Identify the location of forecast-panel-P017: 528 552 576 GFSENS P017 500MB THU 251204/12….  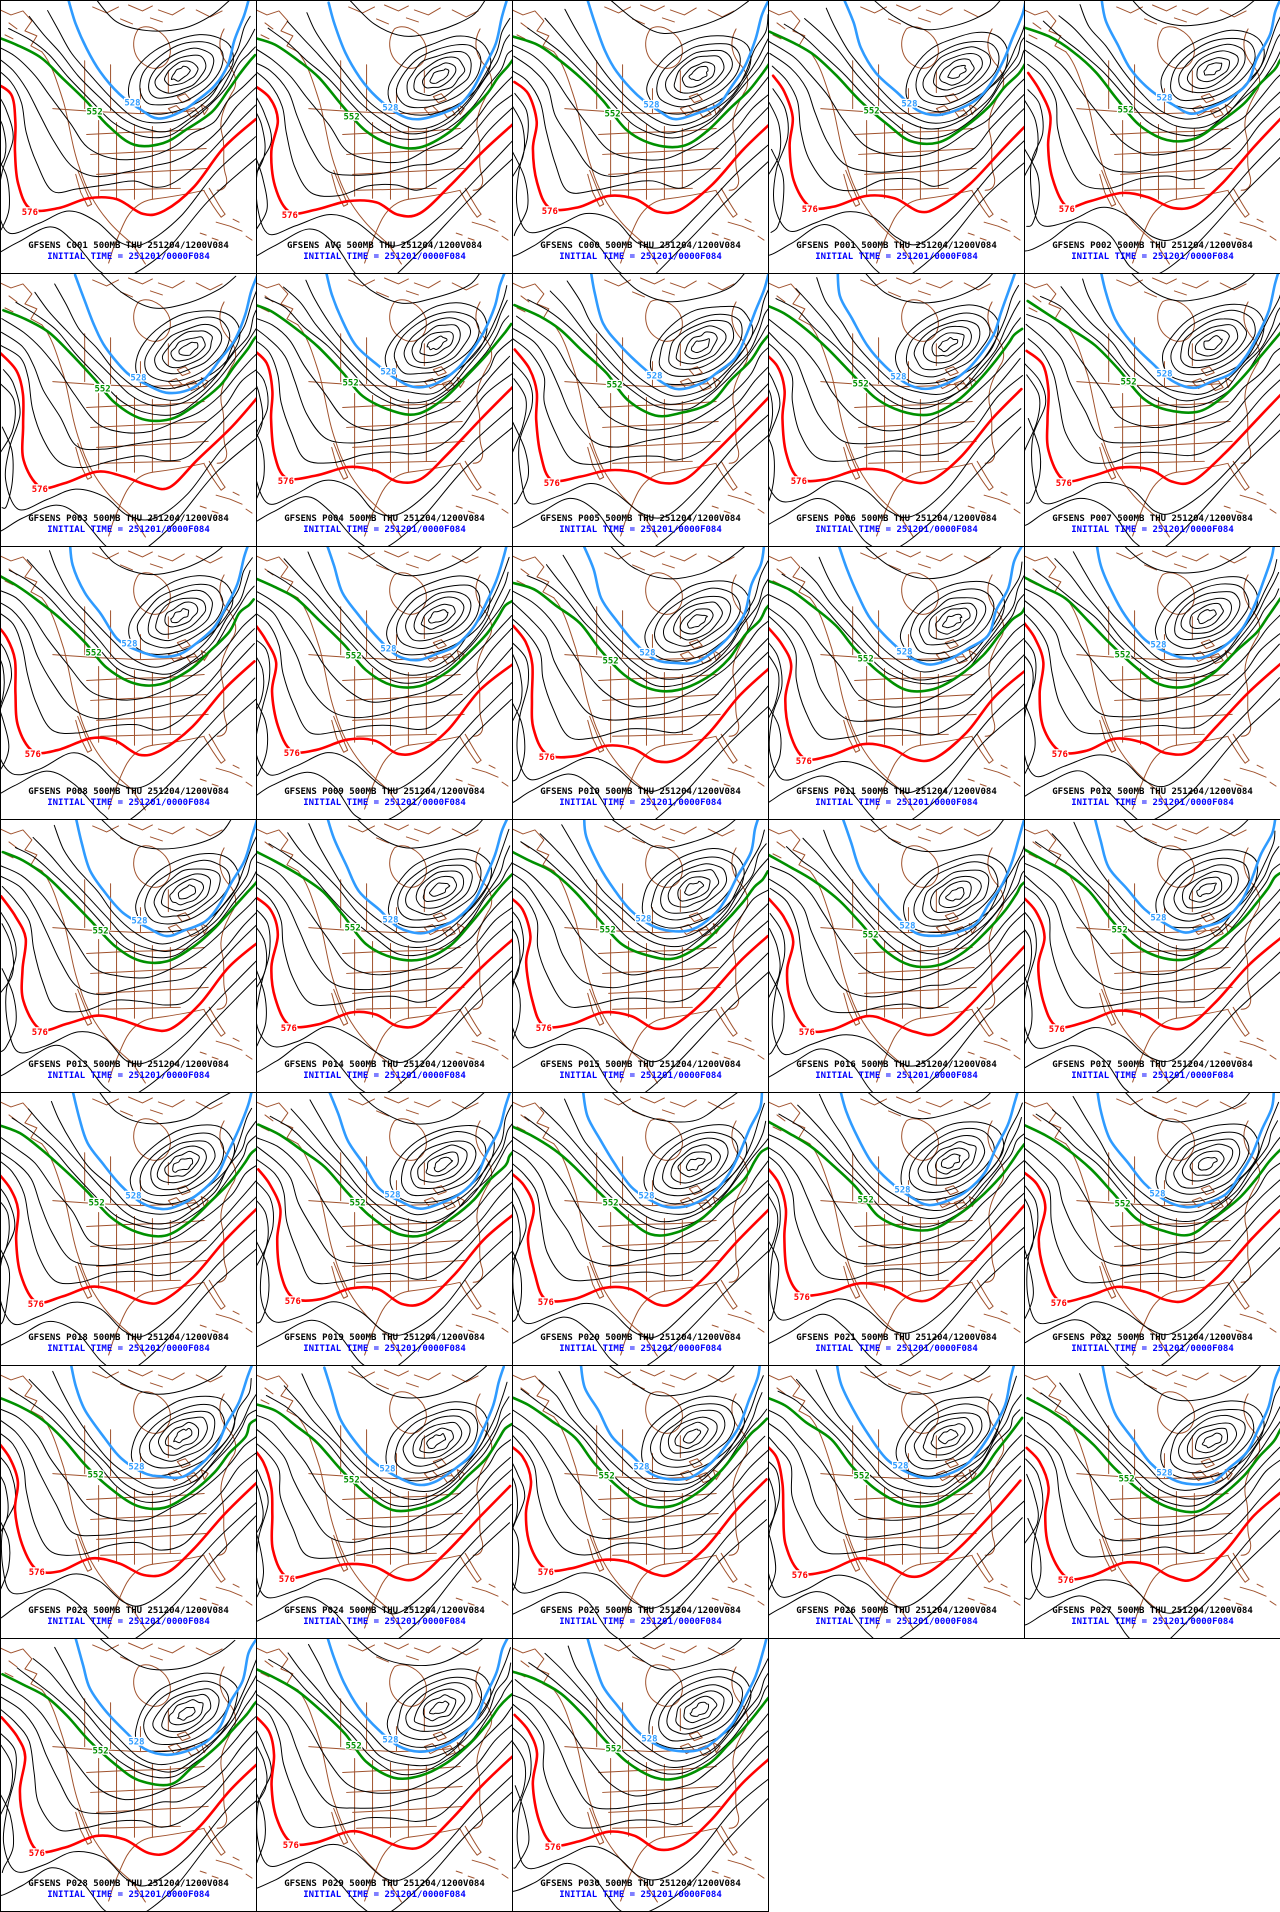
(1152, 956).